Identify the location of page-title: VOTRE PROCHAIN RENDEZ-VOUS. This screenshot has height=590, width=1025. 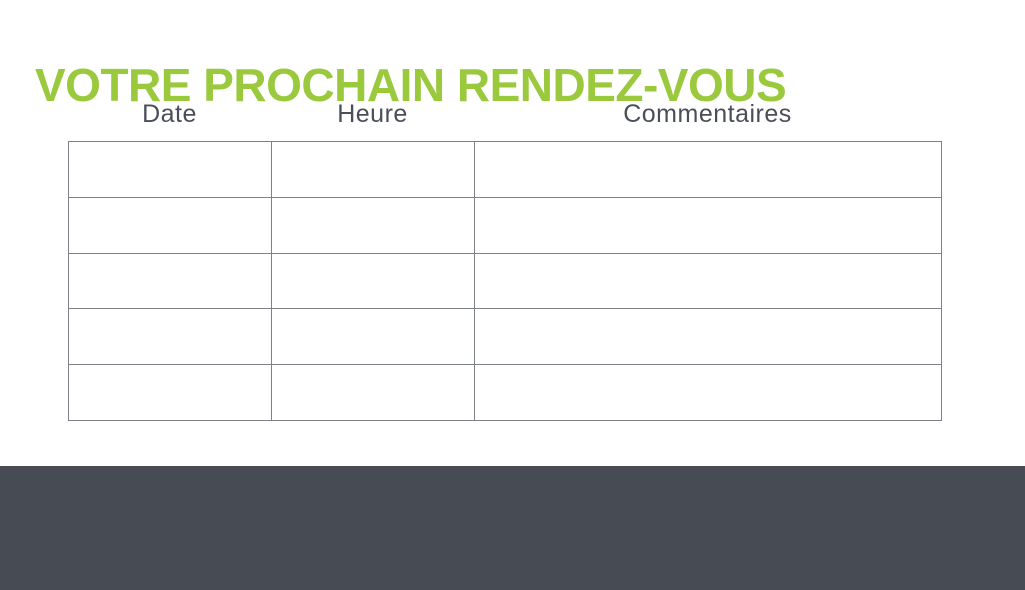
(411, 84).